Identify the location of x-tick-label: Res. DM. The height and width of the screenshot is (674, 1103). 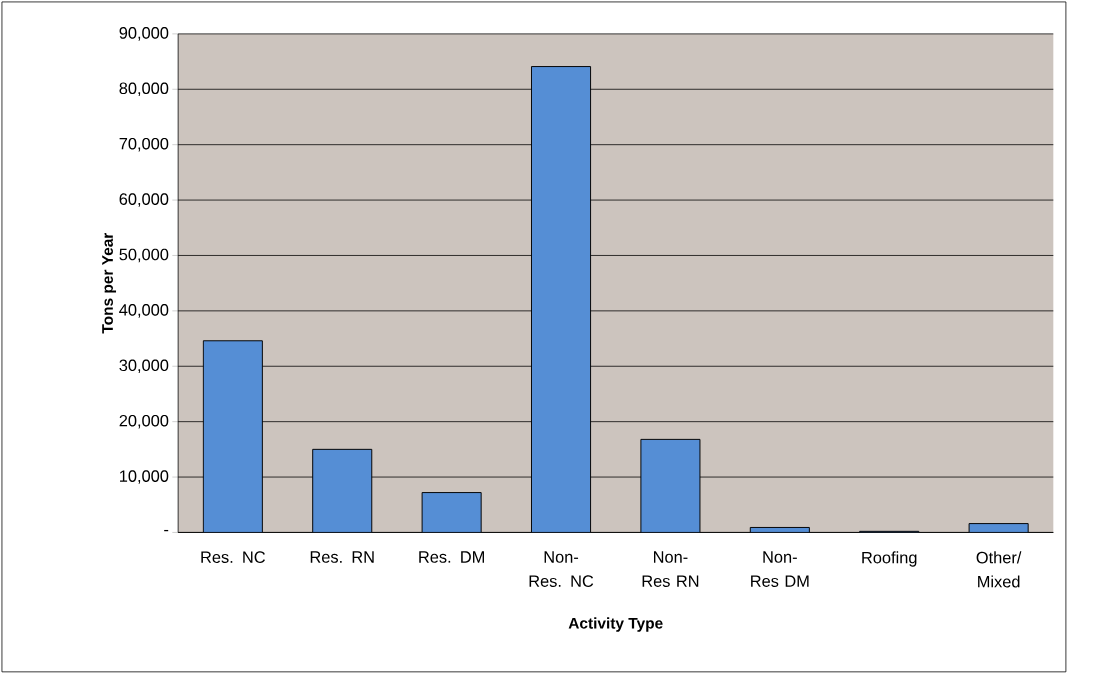
(451, 557).